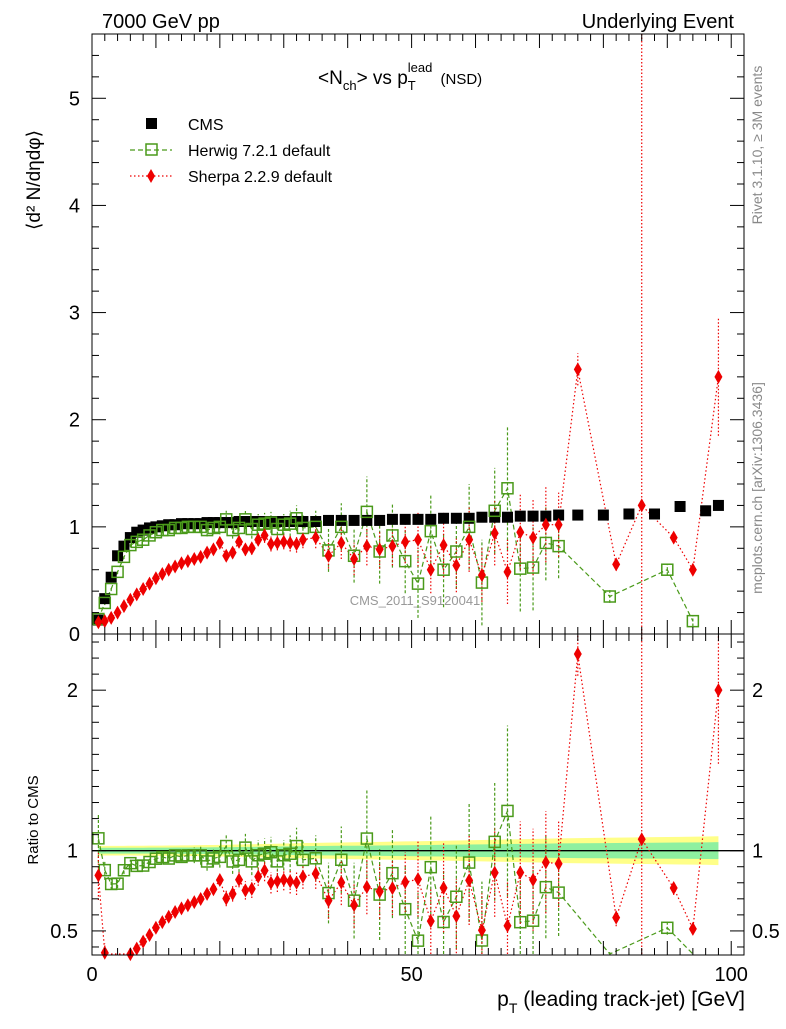  What do you see at coordinates (412, 85) in the screenshot?
I see `title-sub-T: T` at bounding box center [412, 85].